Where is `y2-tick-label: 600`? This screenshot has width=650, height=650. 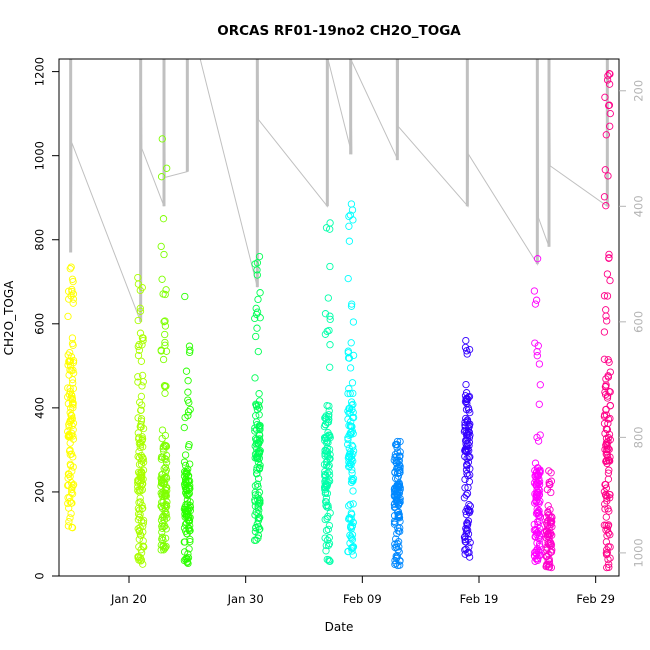
y2-tick-label: 600 is located at coordinates (639, 322).